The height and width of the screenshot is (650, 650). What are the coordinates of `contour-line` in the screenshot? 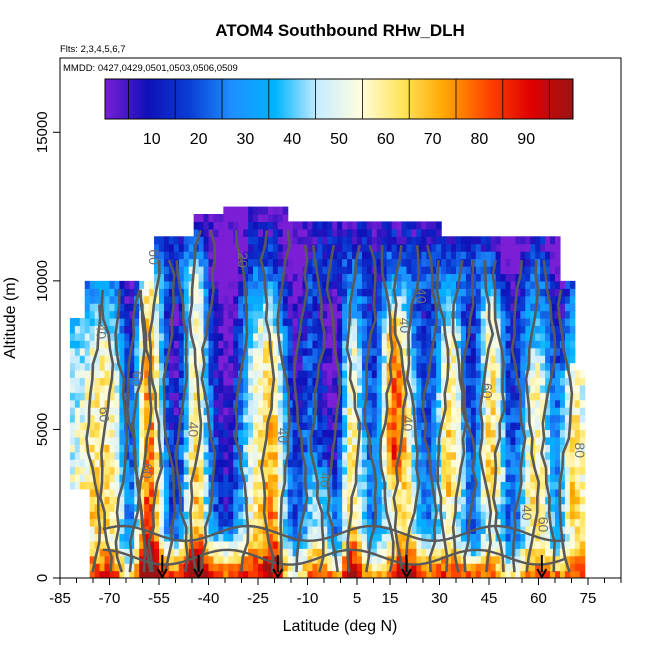 It's located at (565, 431).